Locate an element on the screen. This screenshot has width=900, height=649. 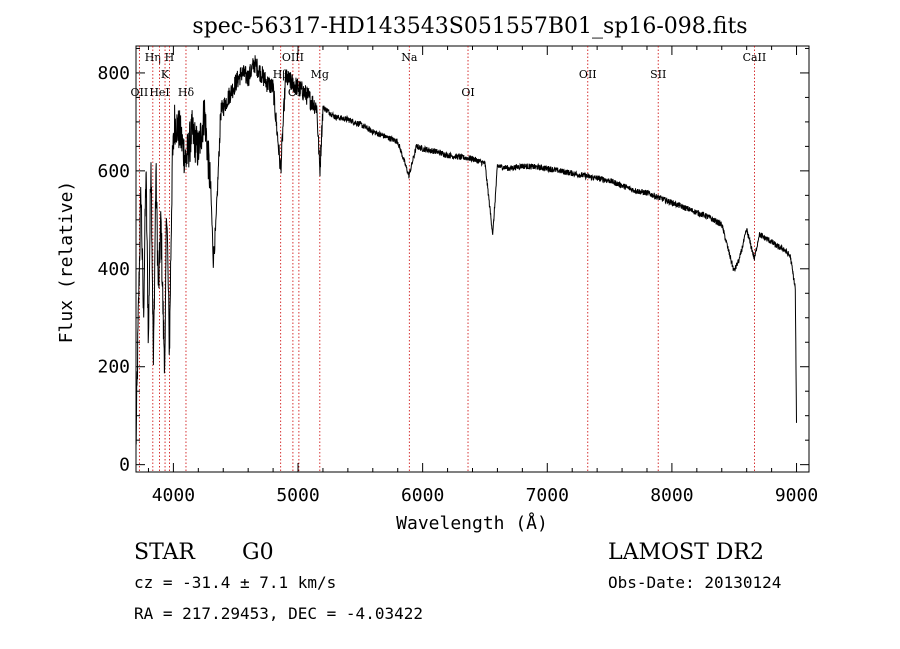
line-marker-label: Mg is located at coordinates (320, 74).